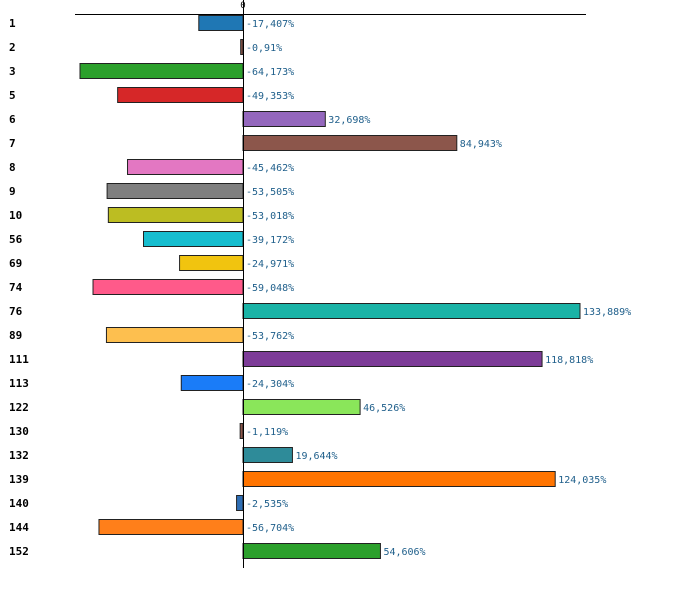 Image resolution: width=700 pixels, height=597 pixels. Describe the element at coordinates (270, 72) in the screenshot. I see `value-label: -64,173%` at that location.